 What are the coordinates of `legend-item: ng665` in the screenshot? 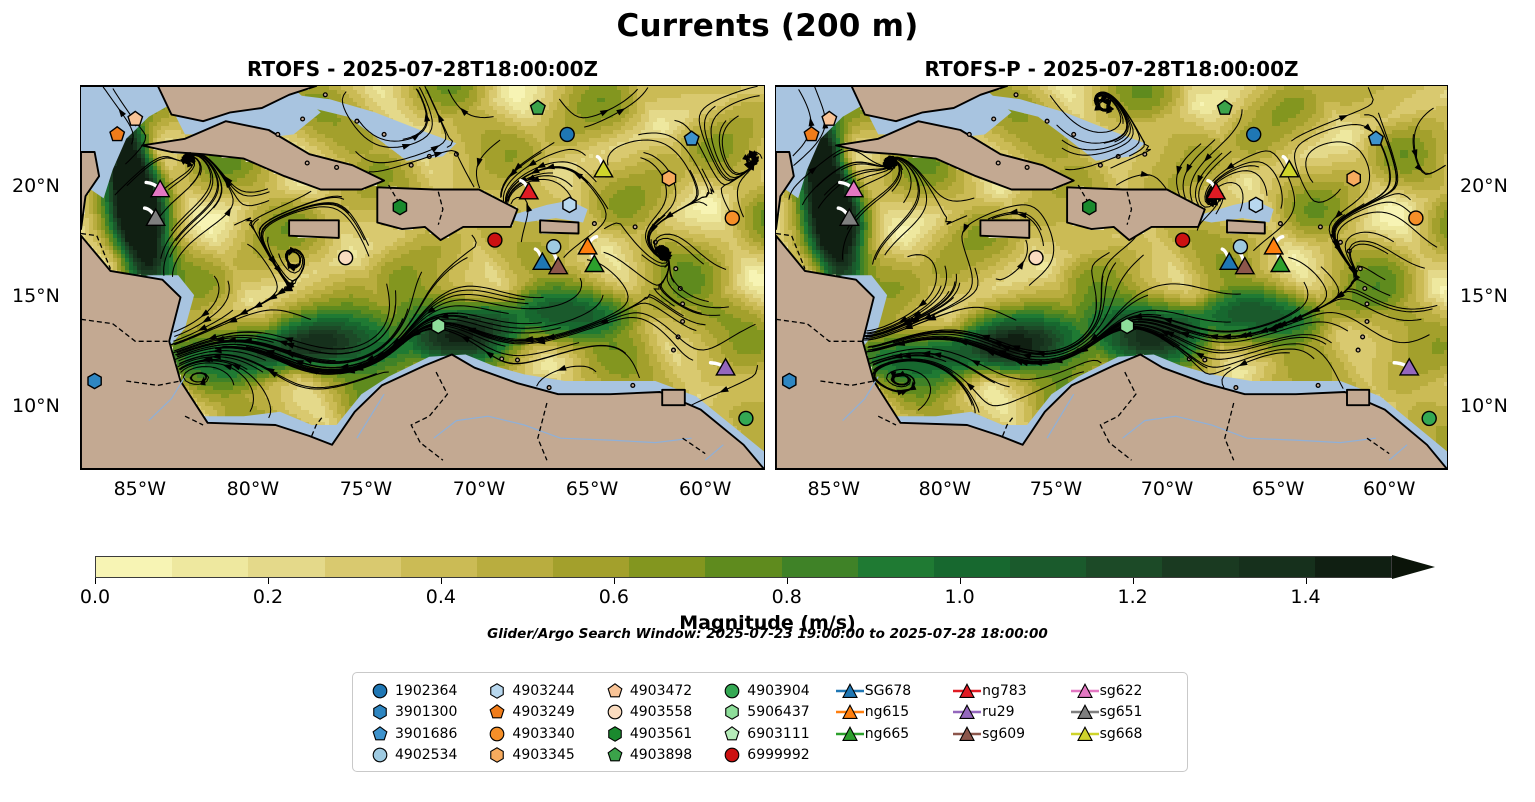 It's located at (893, 734).